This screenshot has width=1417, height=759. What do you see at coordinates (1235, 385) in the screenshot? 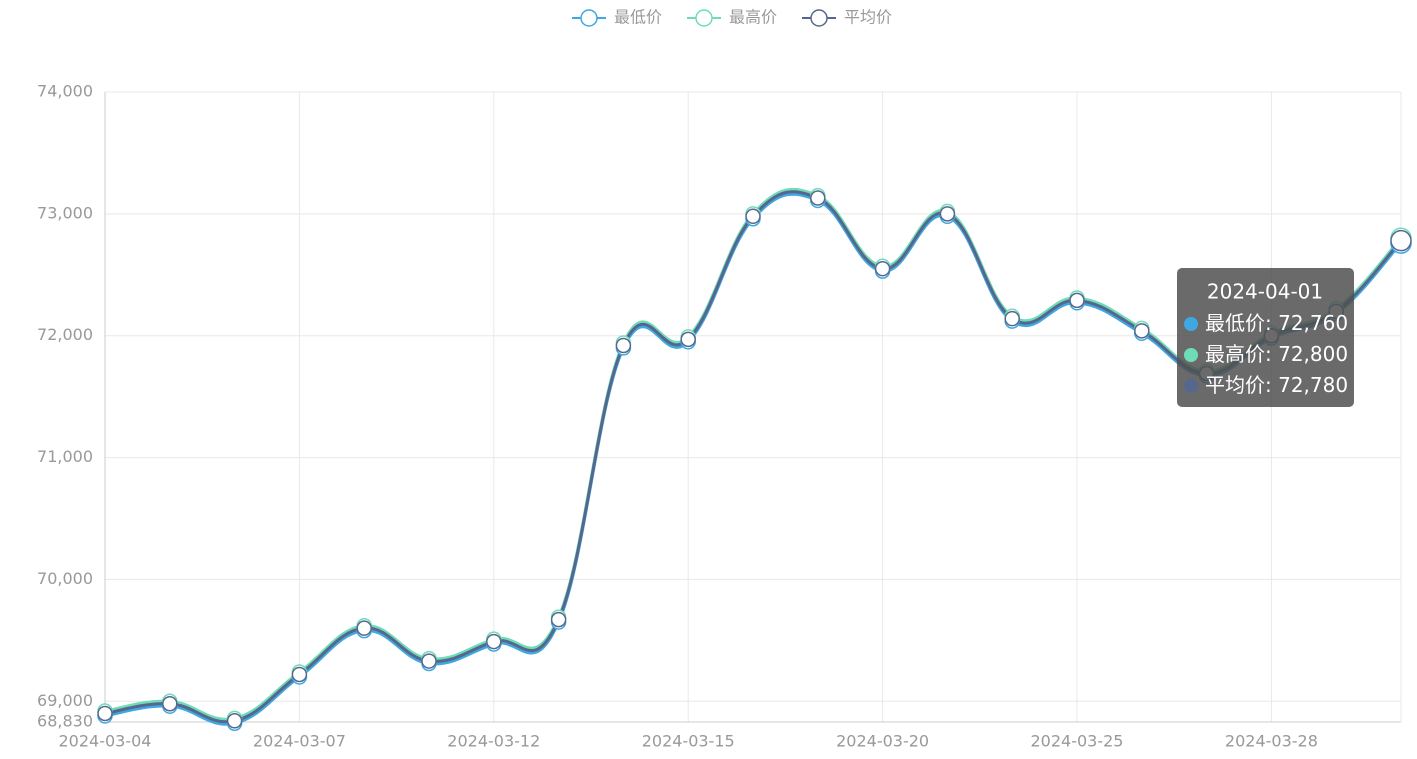
I see `tooltip-name: 平均价` at bounding box center [1235, 385].